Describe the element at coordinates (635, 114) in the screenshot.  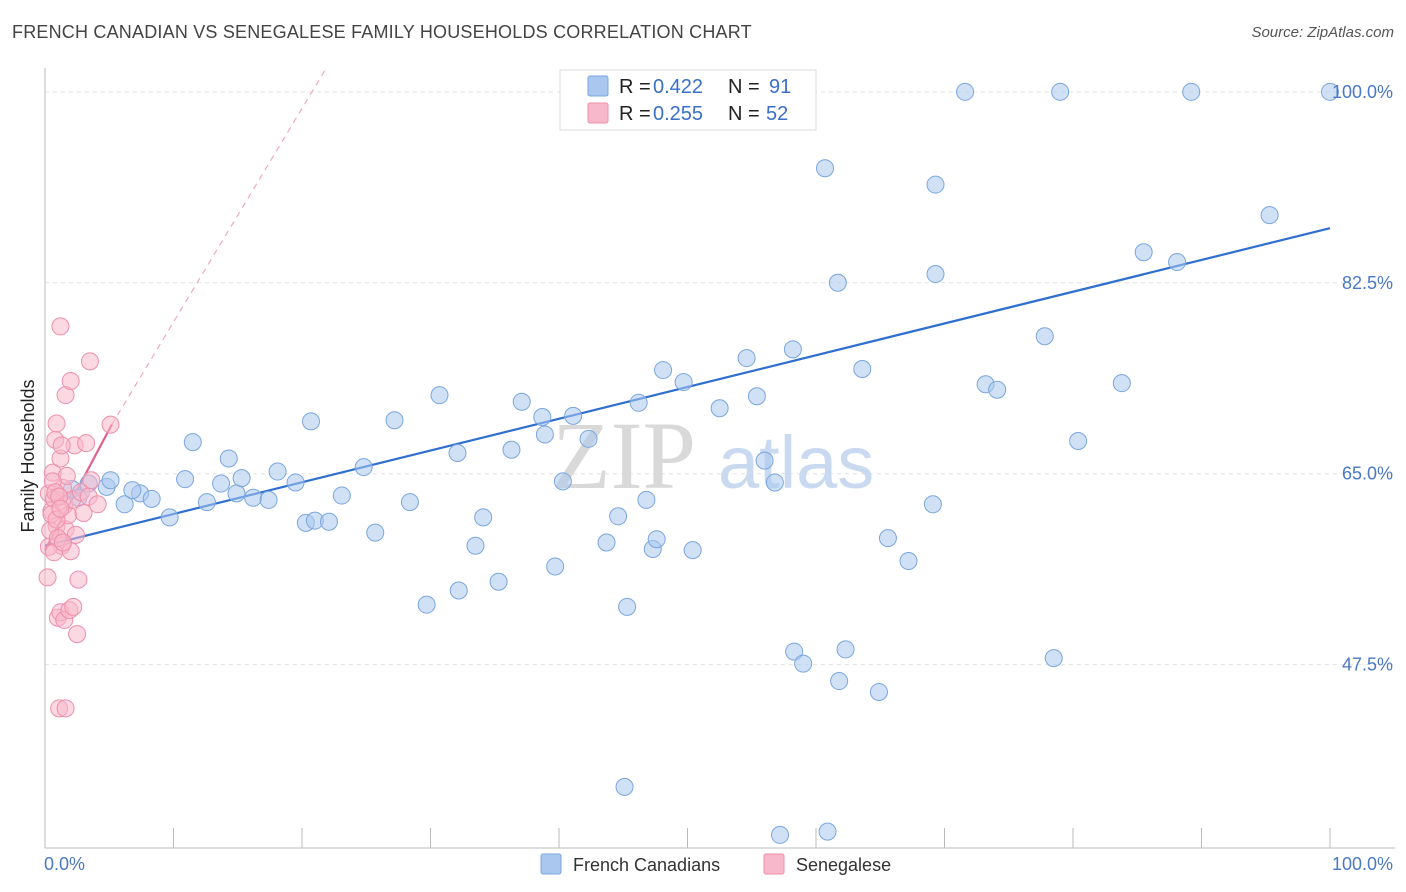
I see `legend-r-label-2: R =` at that location.